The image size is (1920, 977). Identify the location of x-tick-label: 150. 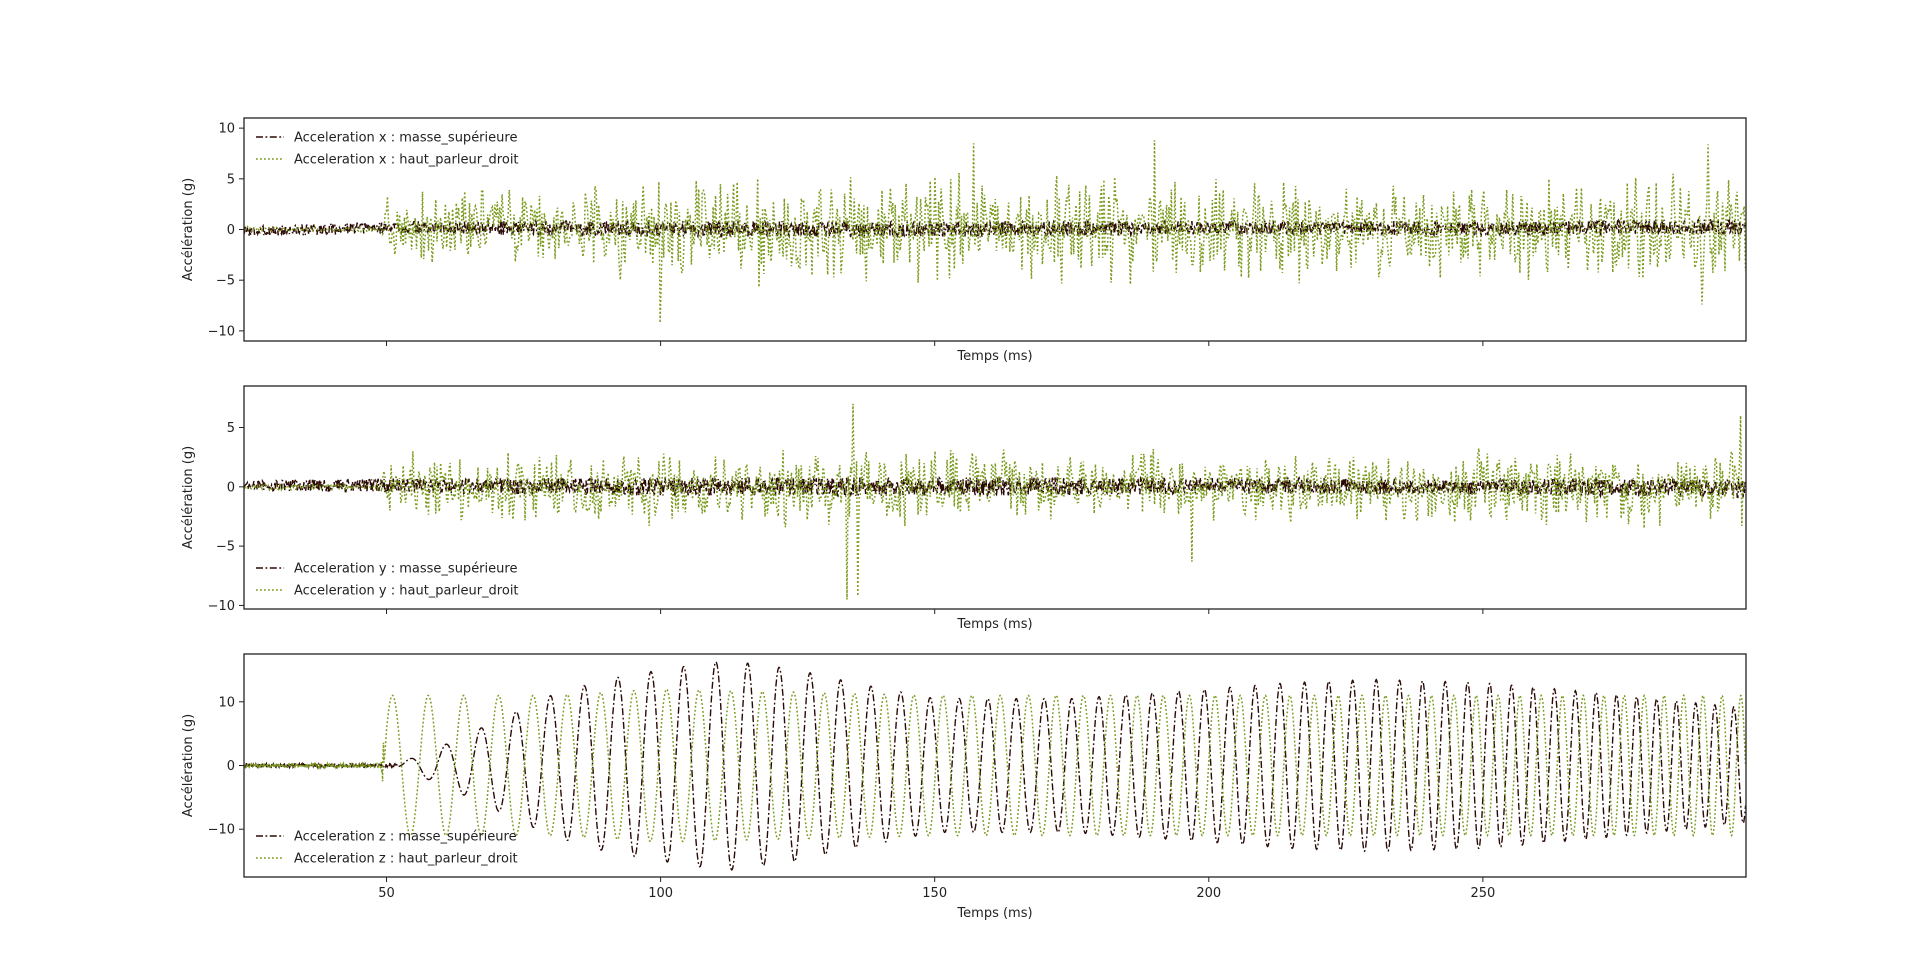
(934, 893).